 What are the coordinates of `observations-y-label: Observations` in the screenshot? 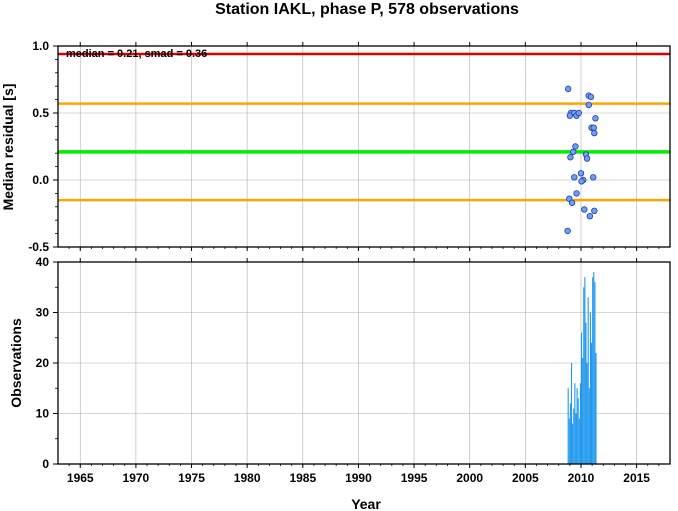 It's located at (16, 363).